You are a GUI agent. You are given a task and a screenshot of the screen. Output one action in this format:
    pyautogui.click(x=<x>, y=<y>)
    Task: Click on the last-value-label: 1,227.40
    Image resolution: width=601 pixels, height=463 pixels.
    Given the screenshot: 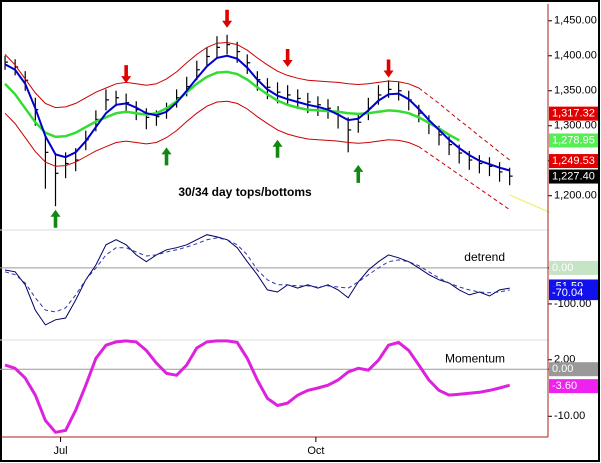 What is the action you would take?
    pyautogui.click(x=573, y=176)
    